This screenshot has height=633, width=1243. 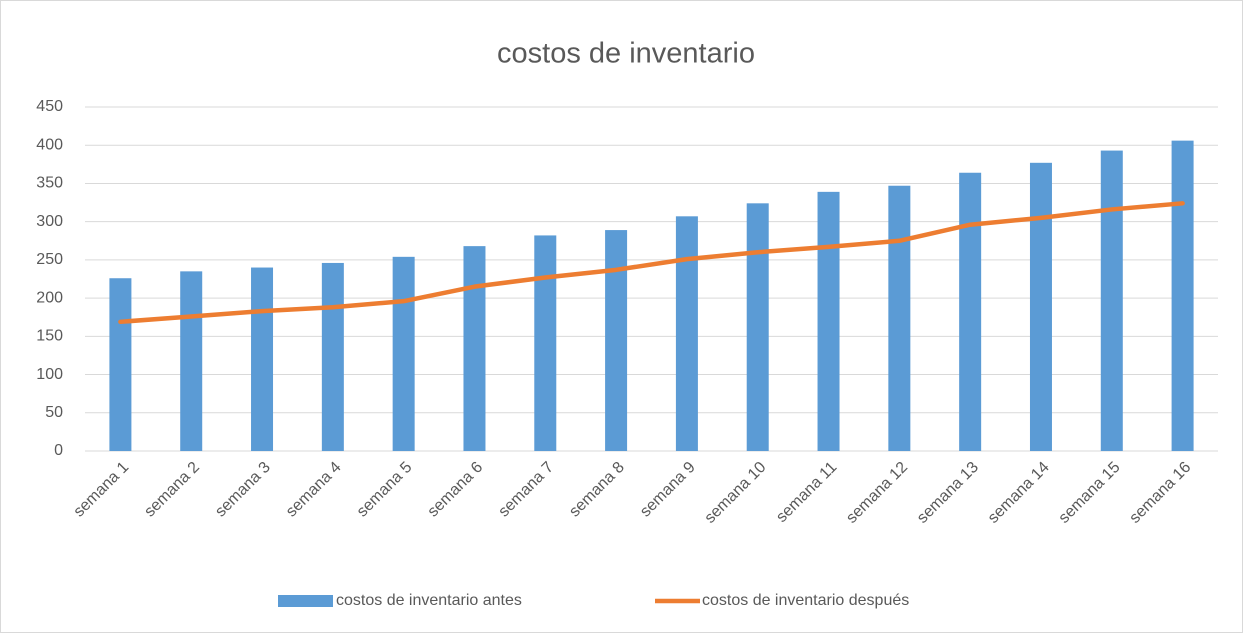 What do you see at coordinates (49, 106) in the screenshot?
I see `y-tick-label: 450` at bounding box center [49, 106].